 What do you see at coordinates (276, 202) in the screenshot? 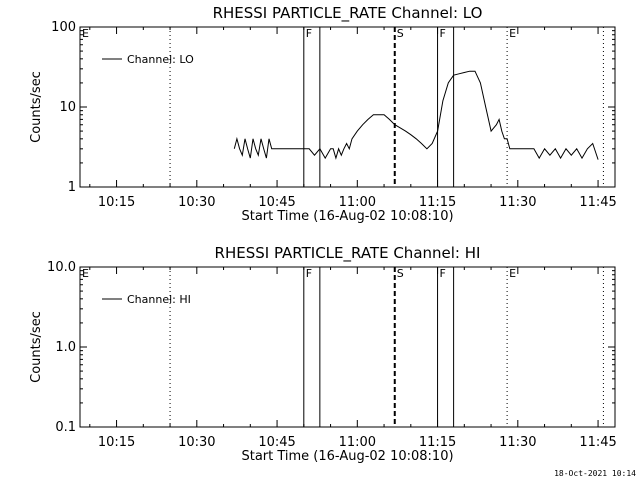
I see `panel-1-x-tick-label: 10:45` at bounding box center [276, 202].